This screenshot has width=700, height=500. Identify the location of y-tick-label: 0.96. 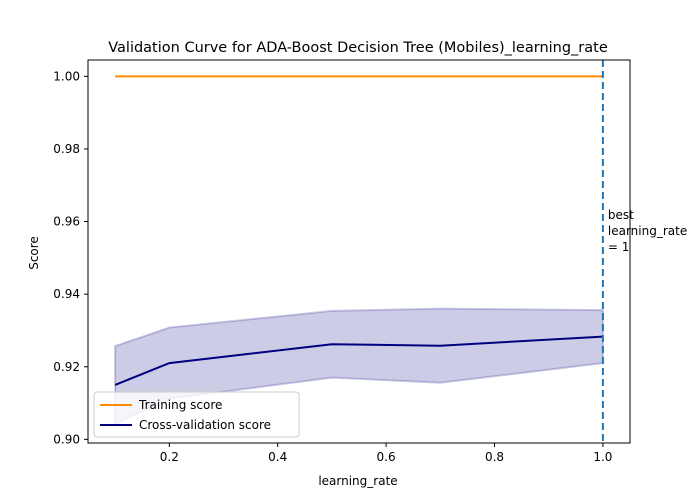
(66, 222).